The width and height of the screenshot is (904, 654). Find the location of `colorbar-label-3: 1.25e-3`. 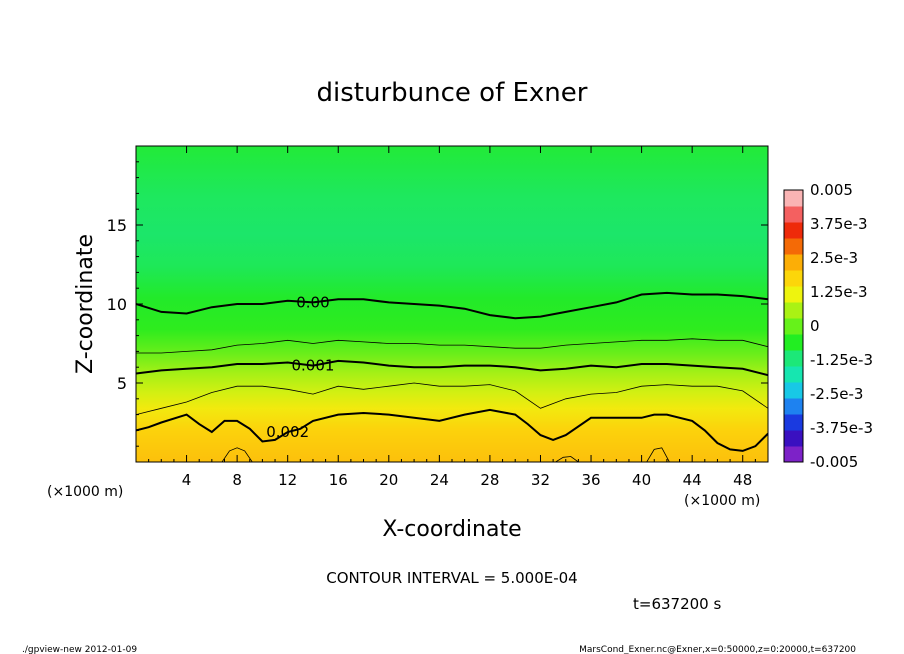

colorbar-label-3: 1.25e-3 is located at coordinates (839, 292).